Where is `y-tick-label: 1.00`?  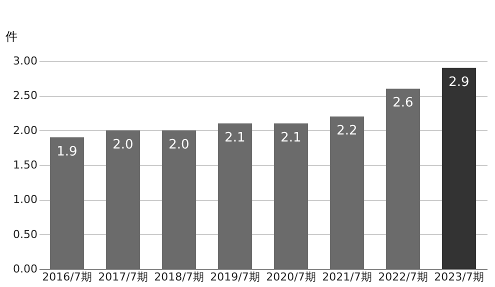
y-tick-label: 1.00 is located at coordinates (25, 199).